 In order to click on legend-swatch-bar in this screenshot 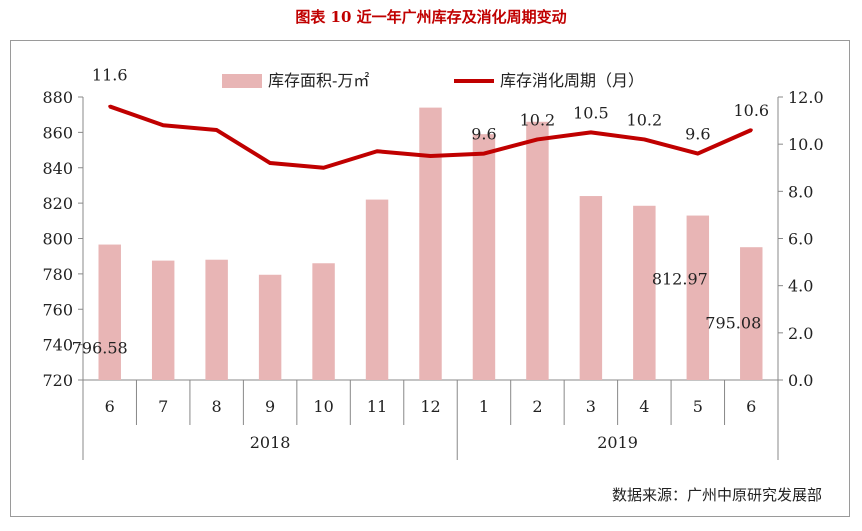, I will do `click(242, 81)`.